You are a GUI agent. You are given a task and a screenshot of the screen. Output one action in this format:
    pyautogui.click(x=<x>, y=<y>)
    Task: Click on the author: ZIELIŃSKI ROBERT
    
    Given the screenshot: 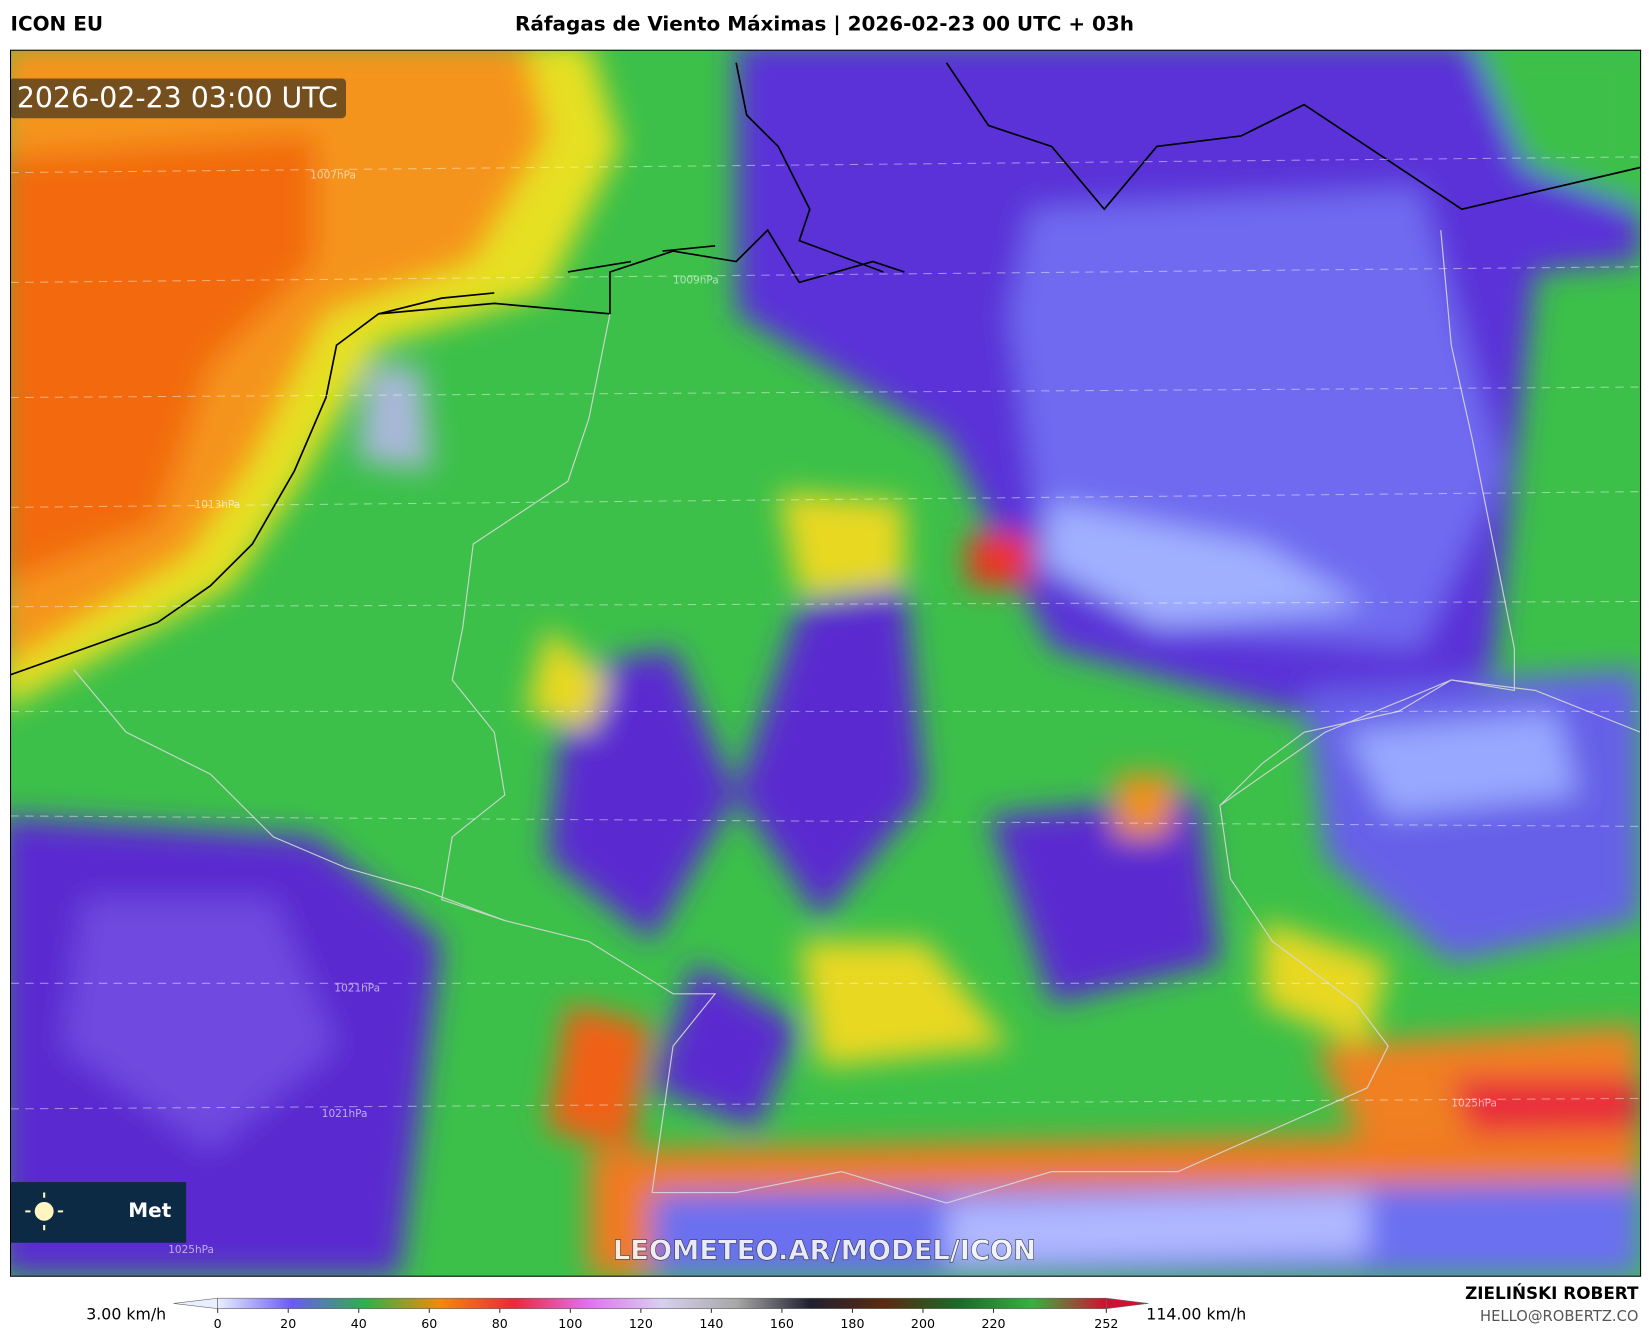 What is the action you would take?
    pyautogui.click(x=1552, y=1292)
    